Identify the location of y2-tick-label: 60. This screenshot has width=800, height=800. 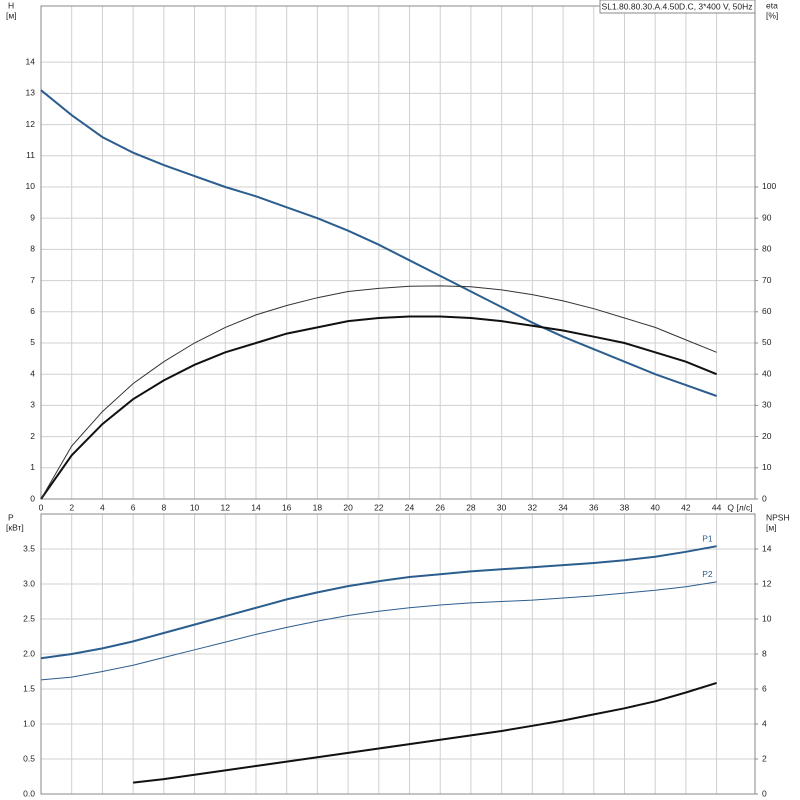
(767, 311).